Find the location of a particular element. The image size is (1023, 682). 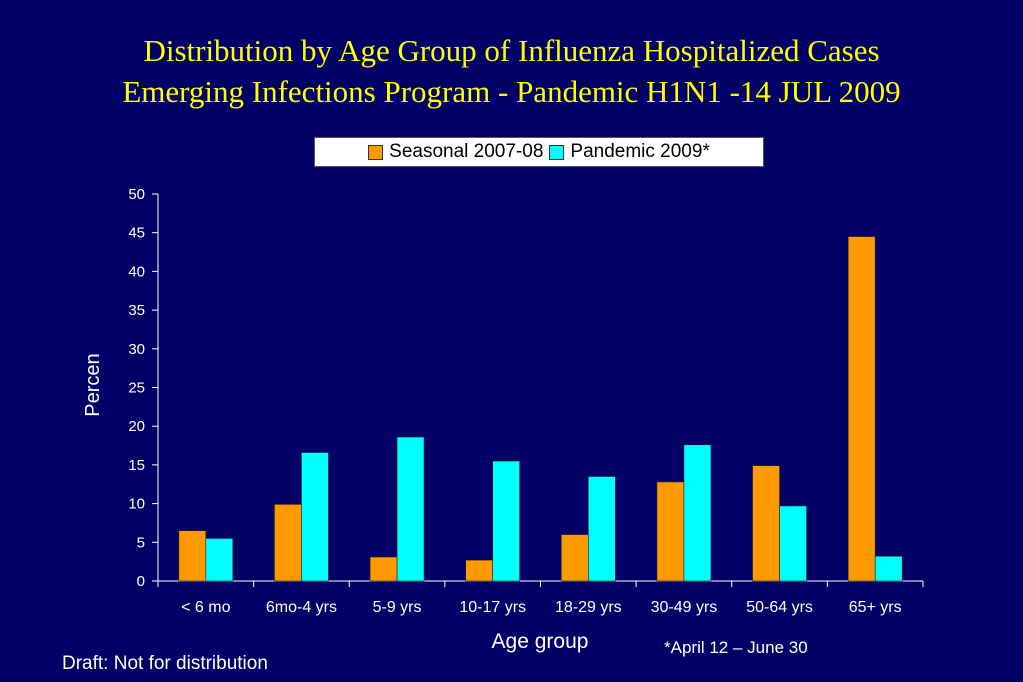

y-tick-label: 10 is located at coordinates (136, 504).